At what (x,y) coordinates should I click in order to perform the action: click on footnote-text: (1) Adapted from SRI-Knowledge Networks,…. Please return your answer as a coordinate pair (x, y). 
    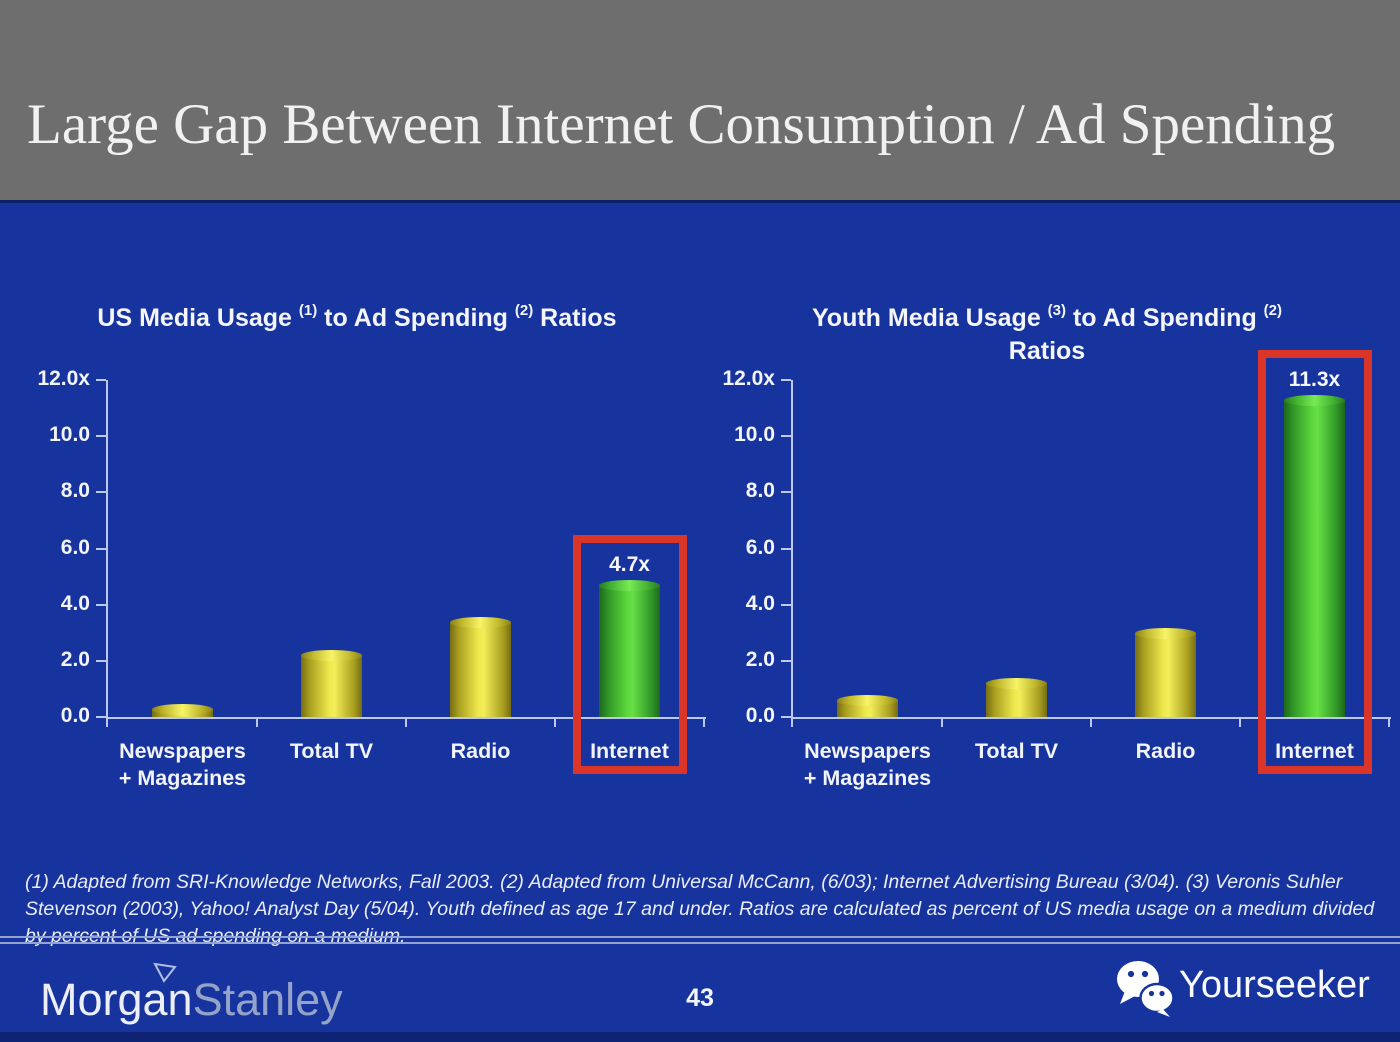
    Looking at the image, I should click on (700, 909).